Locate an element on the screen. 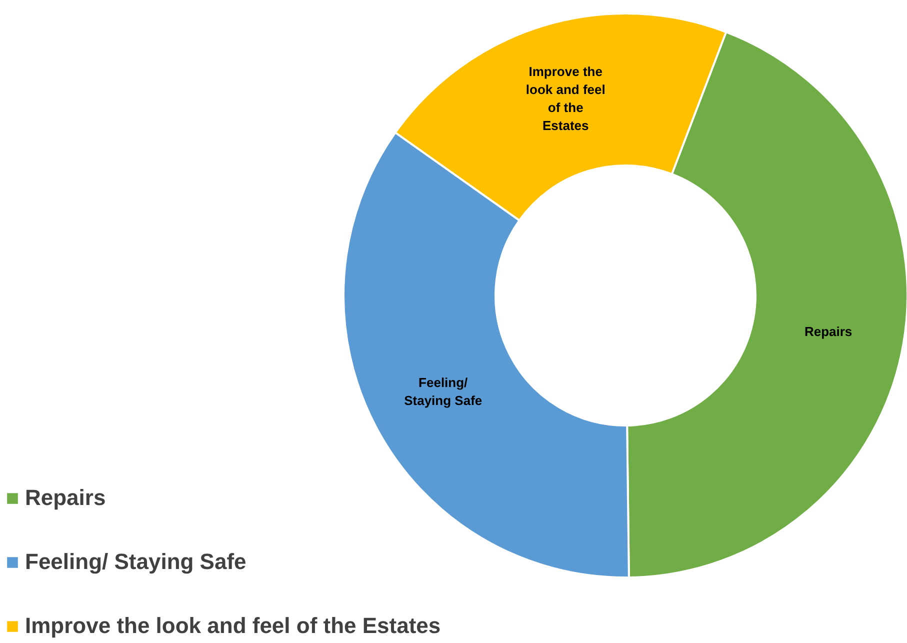 The width and height of the screenshot is (907, 643). slice-label: Feeling/ Staying Safe is located at coordinates (443, 391).